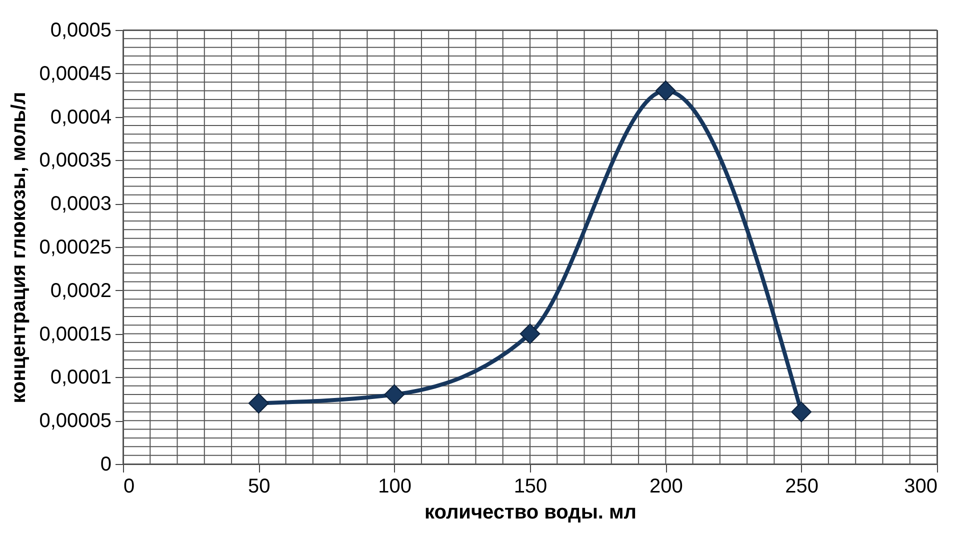 The height and width of the screenshot is (538, 976). Describe the element at coordinates (259, 487) in the screenshot. I see `x-tick-label: 50` at that location.